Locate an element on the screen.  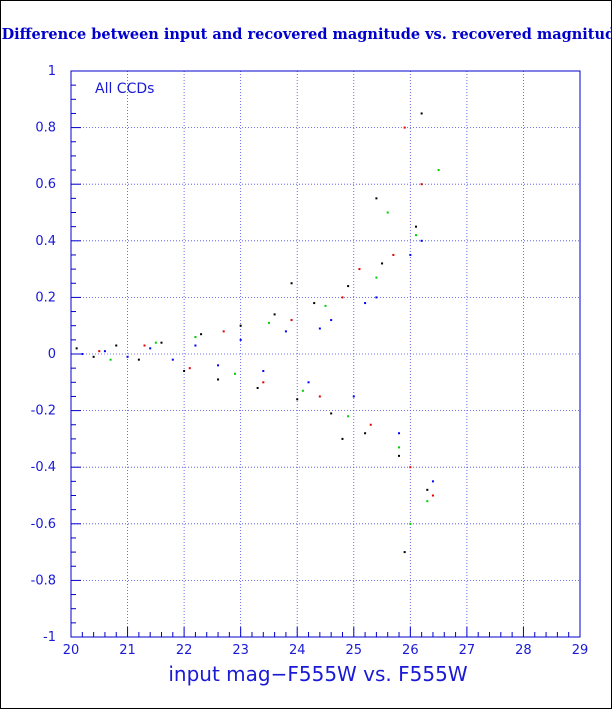
annotation-all-ccds: All CCDs is located at coordinates (124, 89).